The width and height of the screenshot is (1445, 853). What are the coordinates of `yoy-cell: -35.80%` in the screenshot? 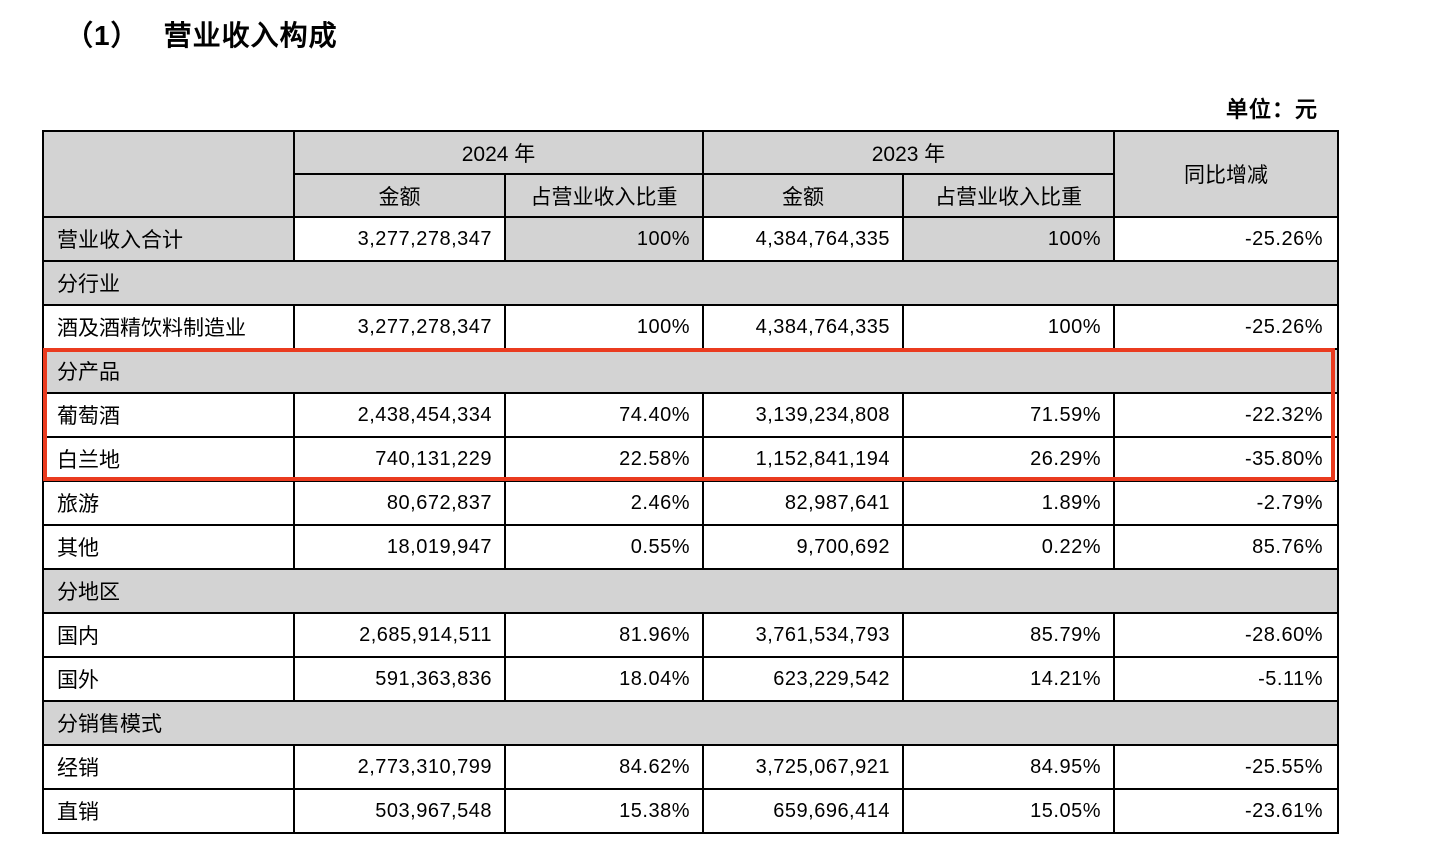 It's located at (1226, 459).